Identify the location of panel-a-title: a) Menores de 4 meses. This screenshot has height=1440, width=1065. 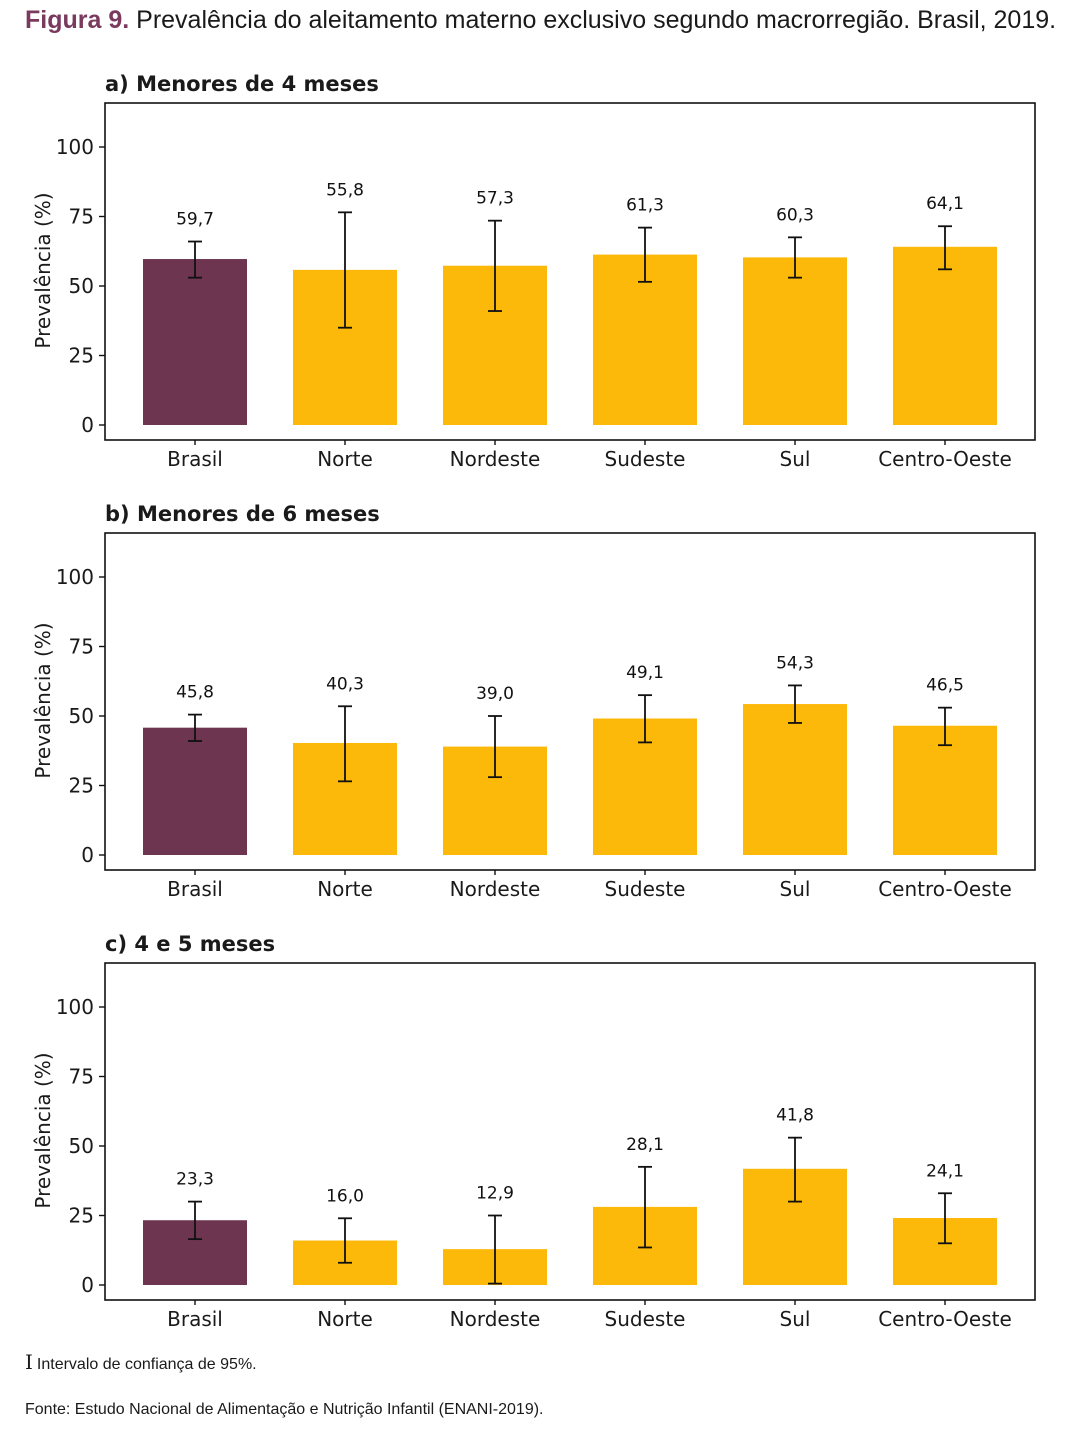
(242, 84).